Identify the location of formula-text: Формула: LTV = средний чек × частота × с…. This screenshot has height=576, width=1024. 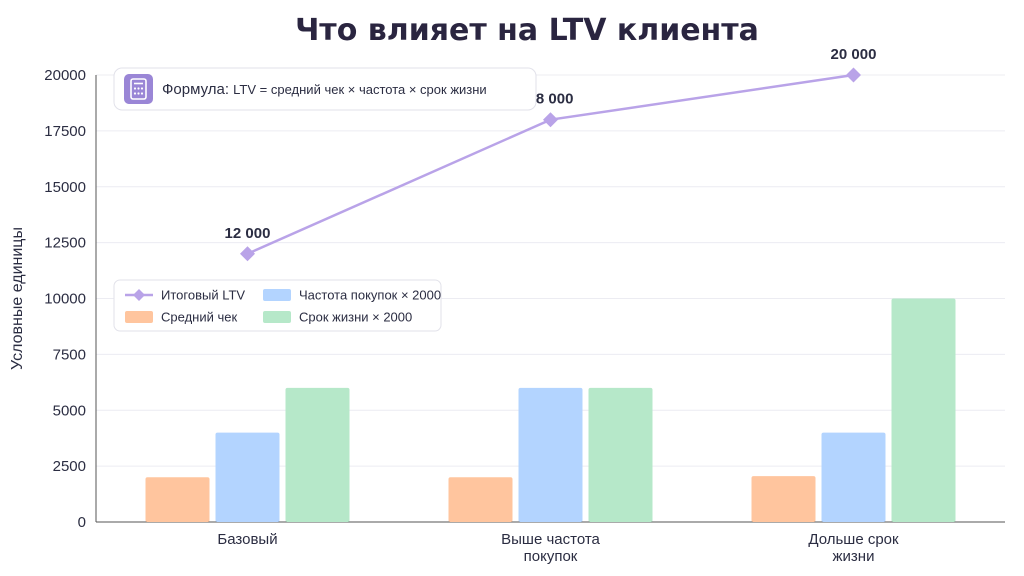
(324, 89).